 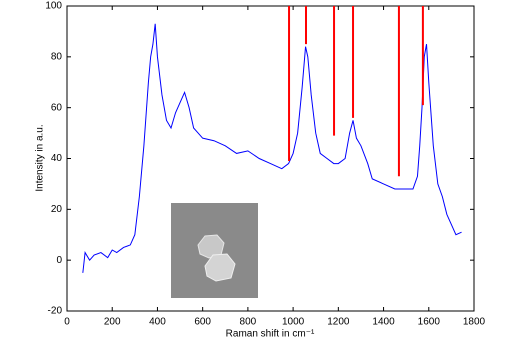 I want to click on y-tick-label: 80, so click(x=57, y=56).